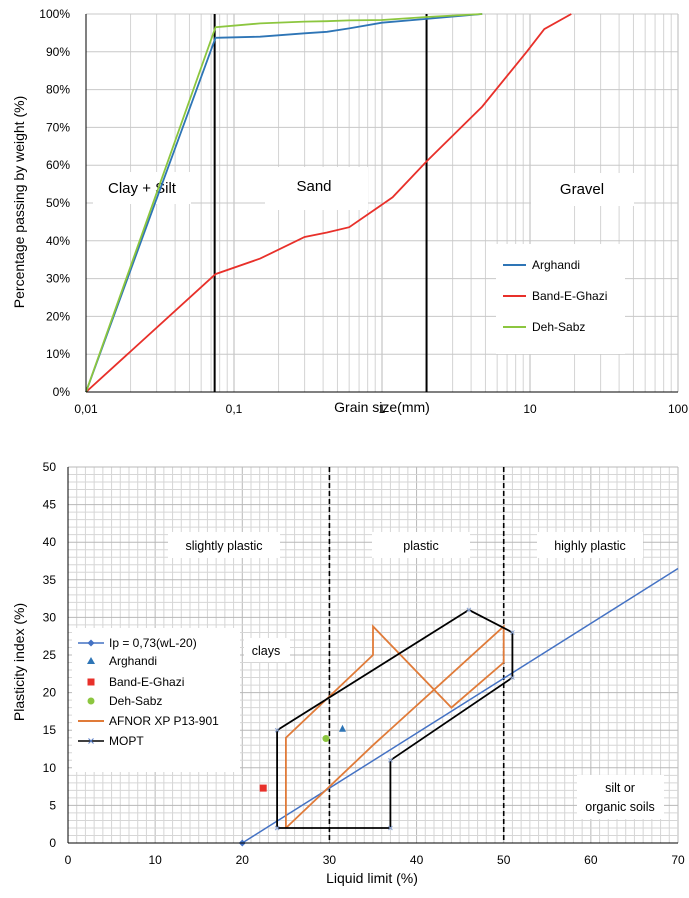 The width and height of the screenshot is (689, 898). I want to click on slightly-plastic-label: slightly plastic, so click(223, 546).